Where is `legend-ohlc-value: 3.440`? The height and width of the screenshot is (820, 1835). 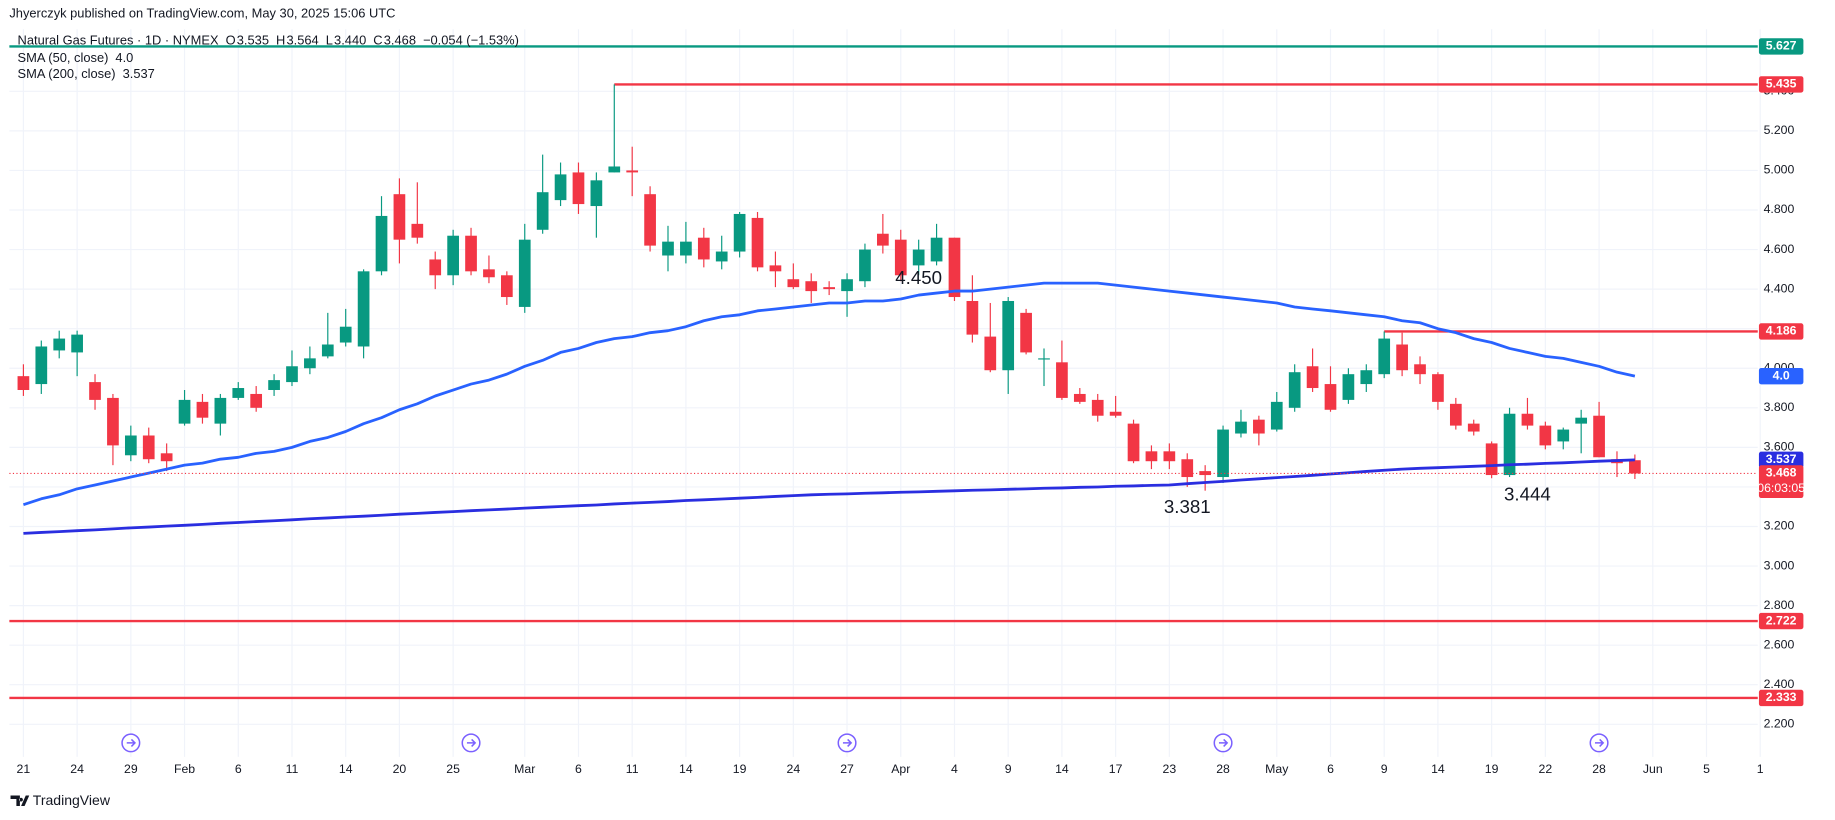
legend-ohlc-value: 3.440 is located at coordinates (350, 39).